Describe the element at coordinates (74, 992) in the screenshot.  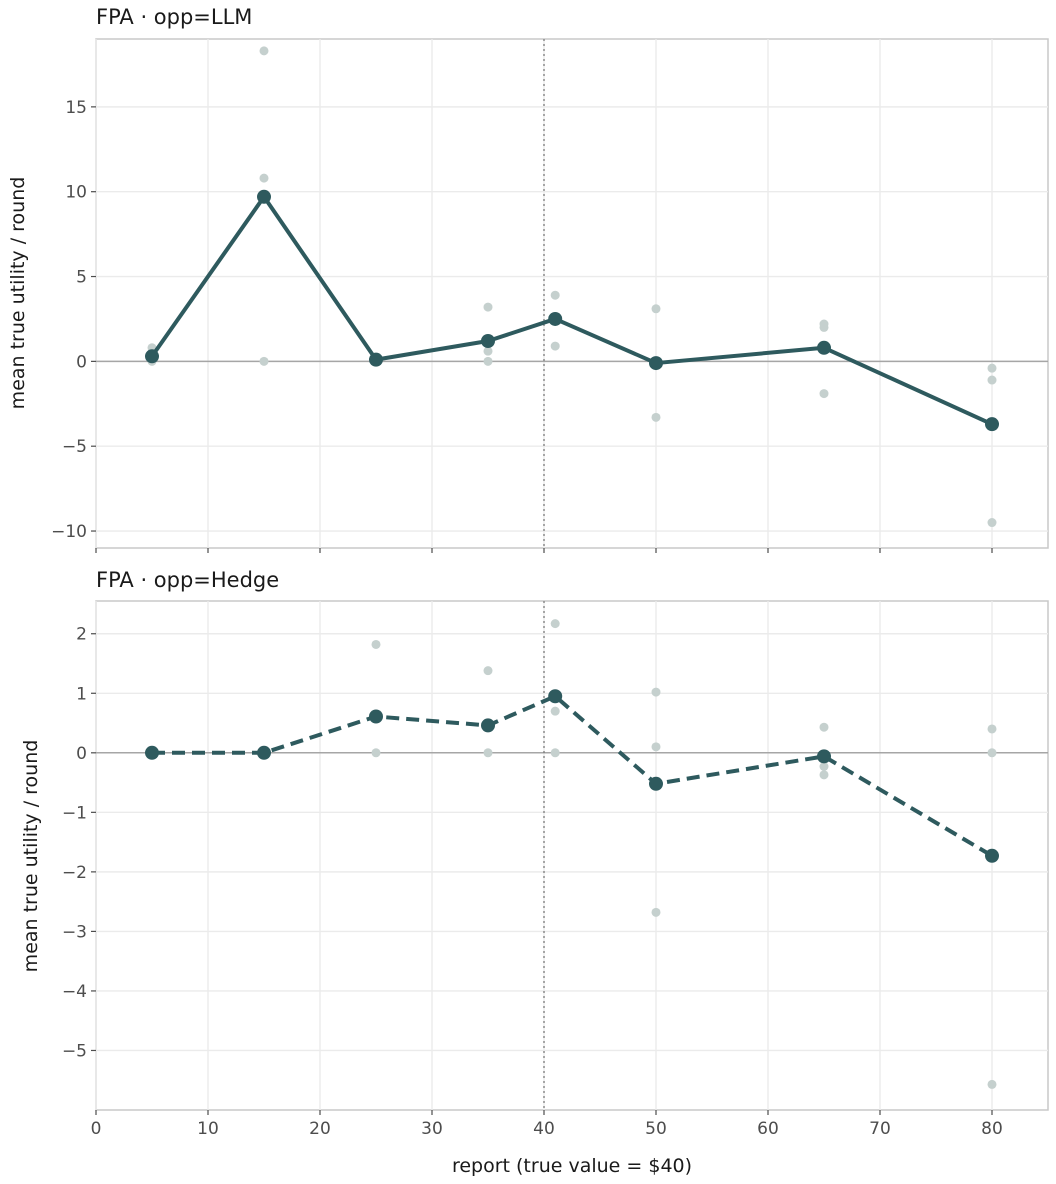
I see `y-tick-label: −4` at that location.